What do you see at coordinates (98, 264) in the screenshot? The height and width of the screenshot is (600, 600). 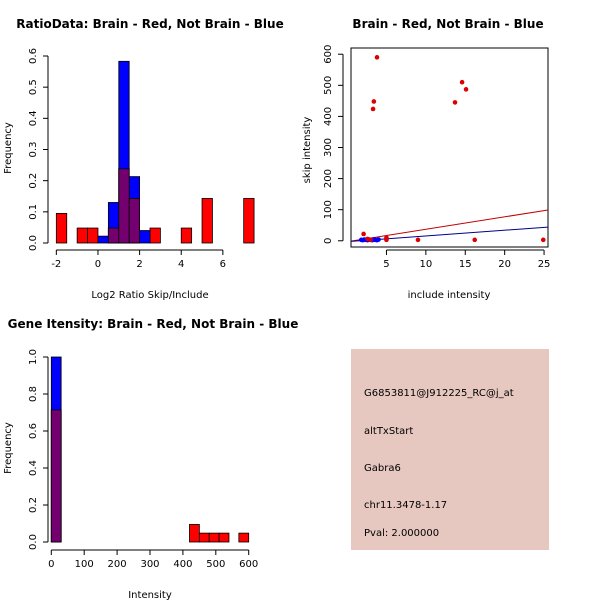 I see `ratio-x-tick-label: 0` at bounding box center [98, 264].